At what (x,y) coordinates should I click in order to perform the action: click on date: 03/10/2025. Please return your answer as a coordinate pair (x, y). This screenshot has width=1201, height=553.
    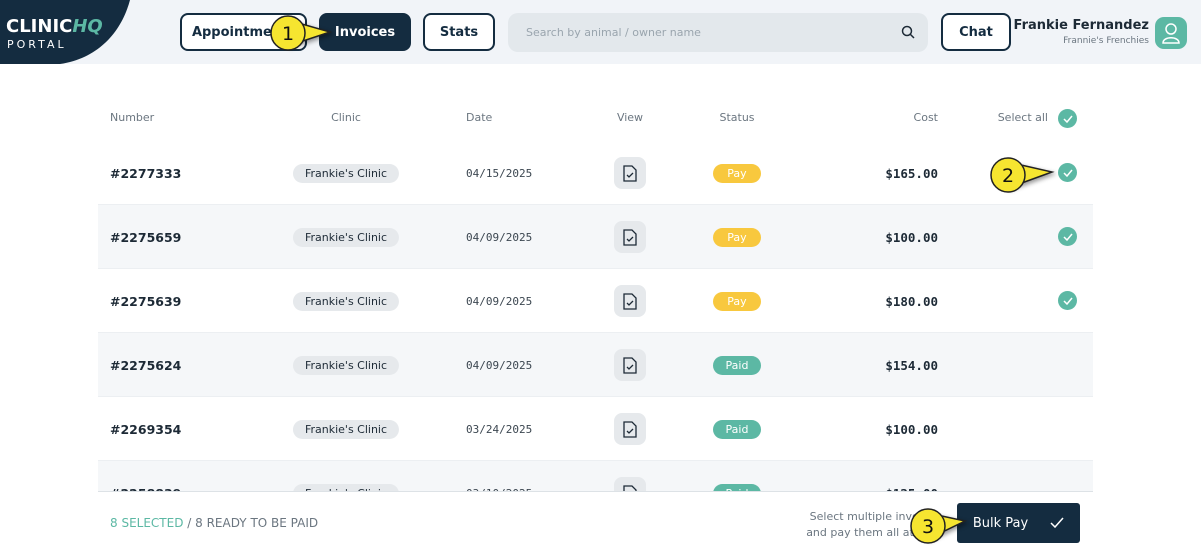
    Looking at the image, I should click on (499, 476).